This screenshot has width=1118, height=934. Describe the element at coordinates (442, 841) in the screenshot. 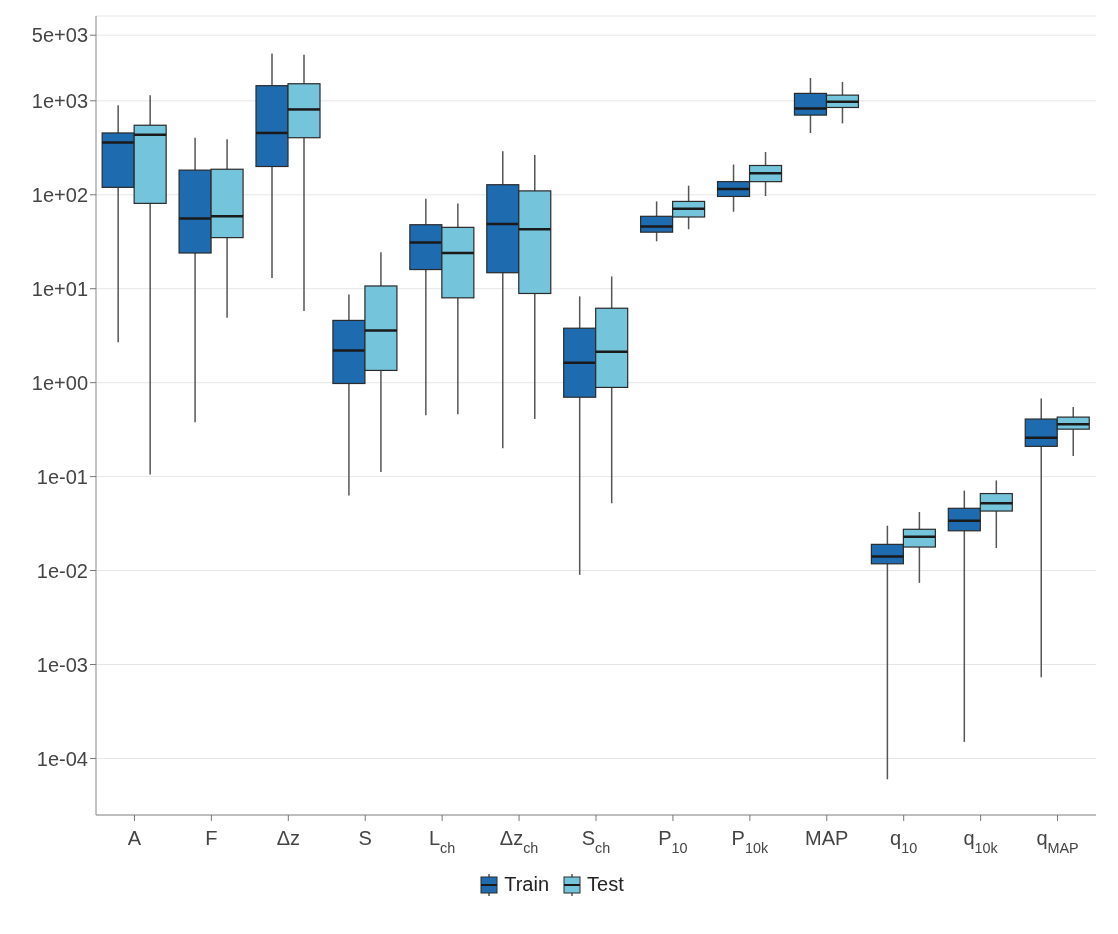

I see `x-tick-label: L$_{ch}$` at that location.